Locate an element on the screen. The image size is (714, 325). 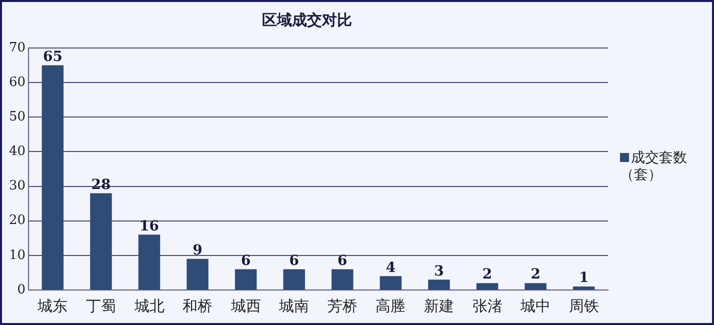
y-tick-label: 30 is located at coordinates (17, 186).